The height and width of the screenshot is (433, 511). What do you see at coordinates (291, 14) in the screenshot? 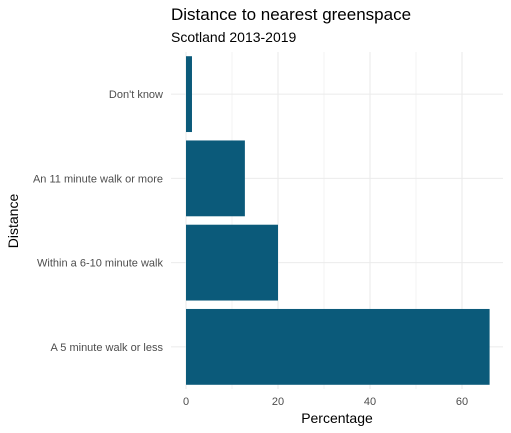
I see `chart-title: Distance to nearest greenspace` at bounding box center [291, 14].